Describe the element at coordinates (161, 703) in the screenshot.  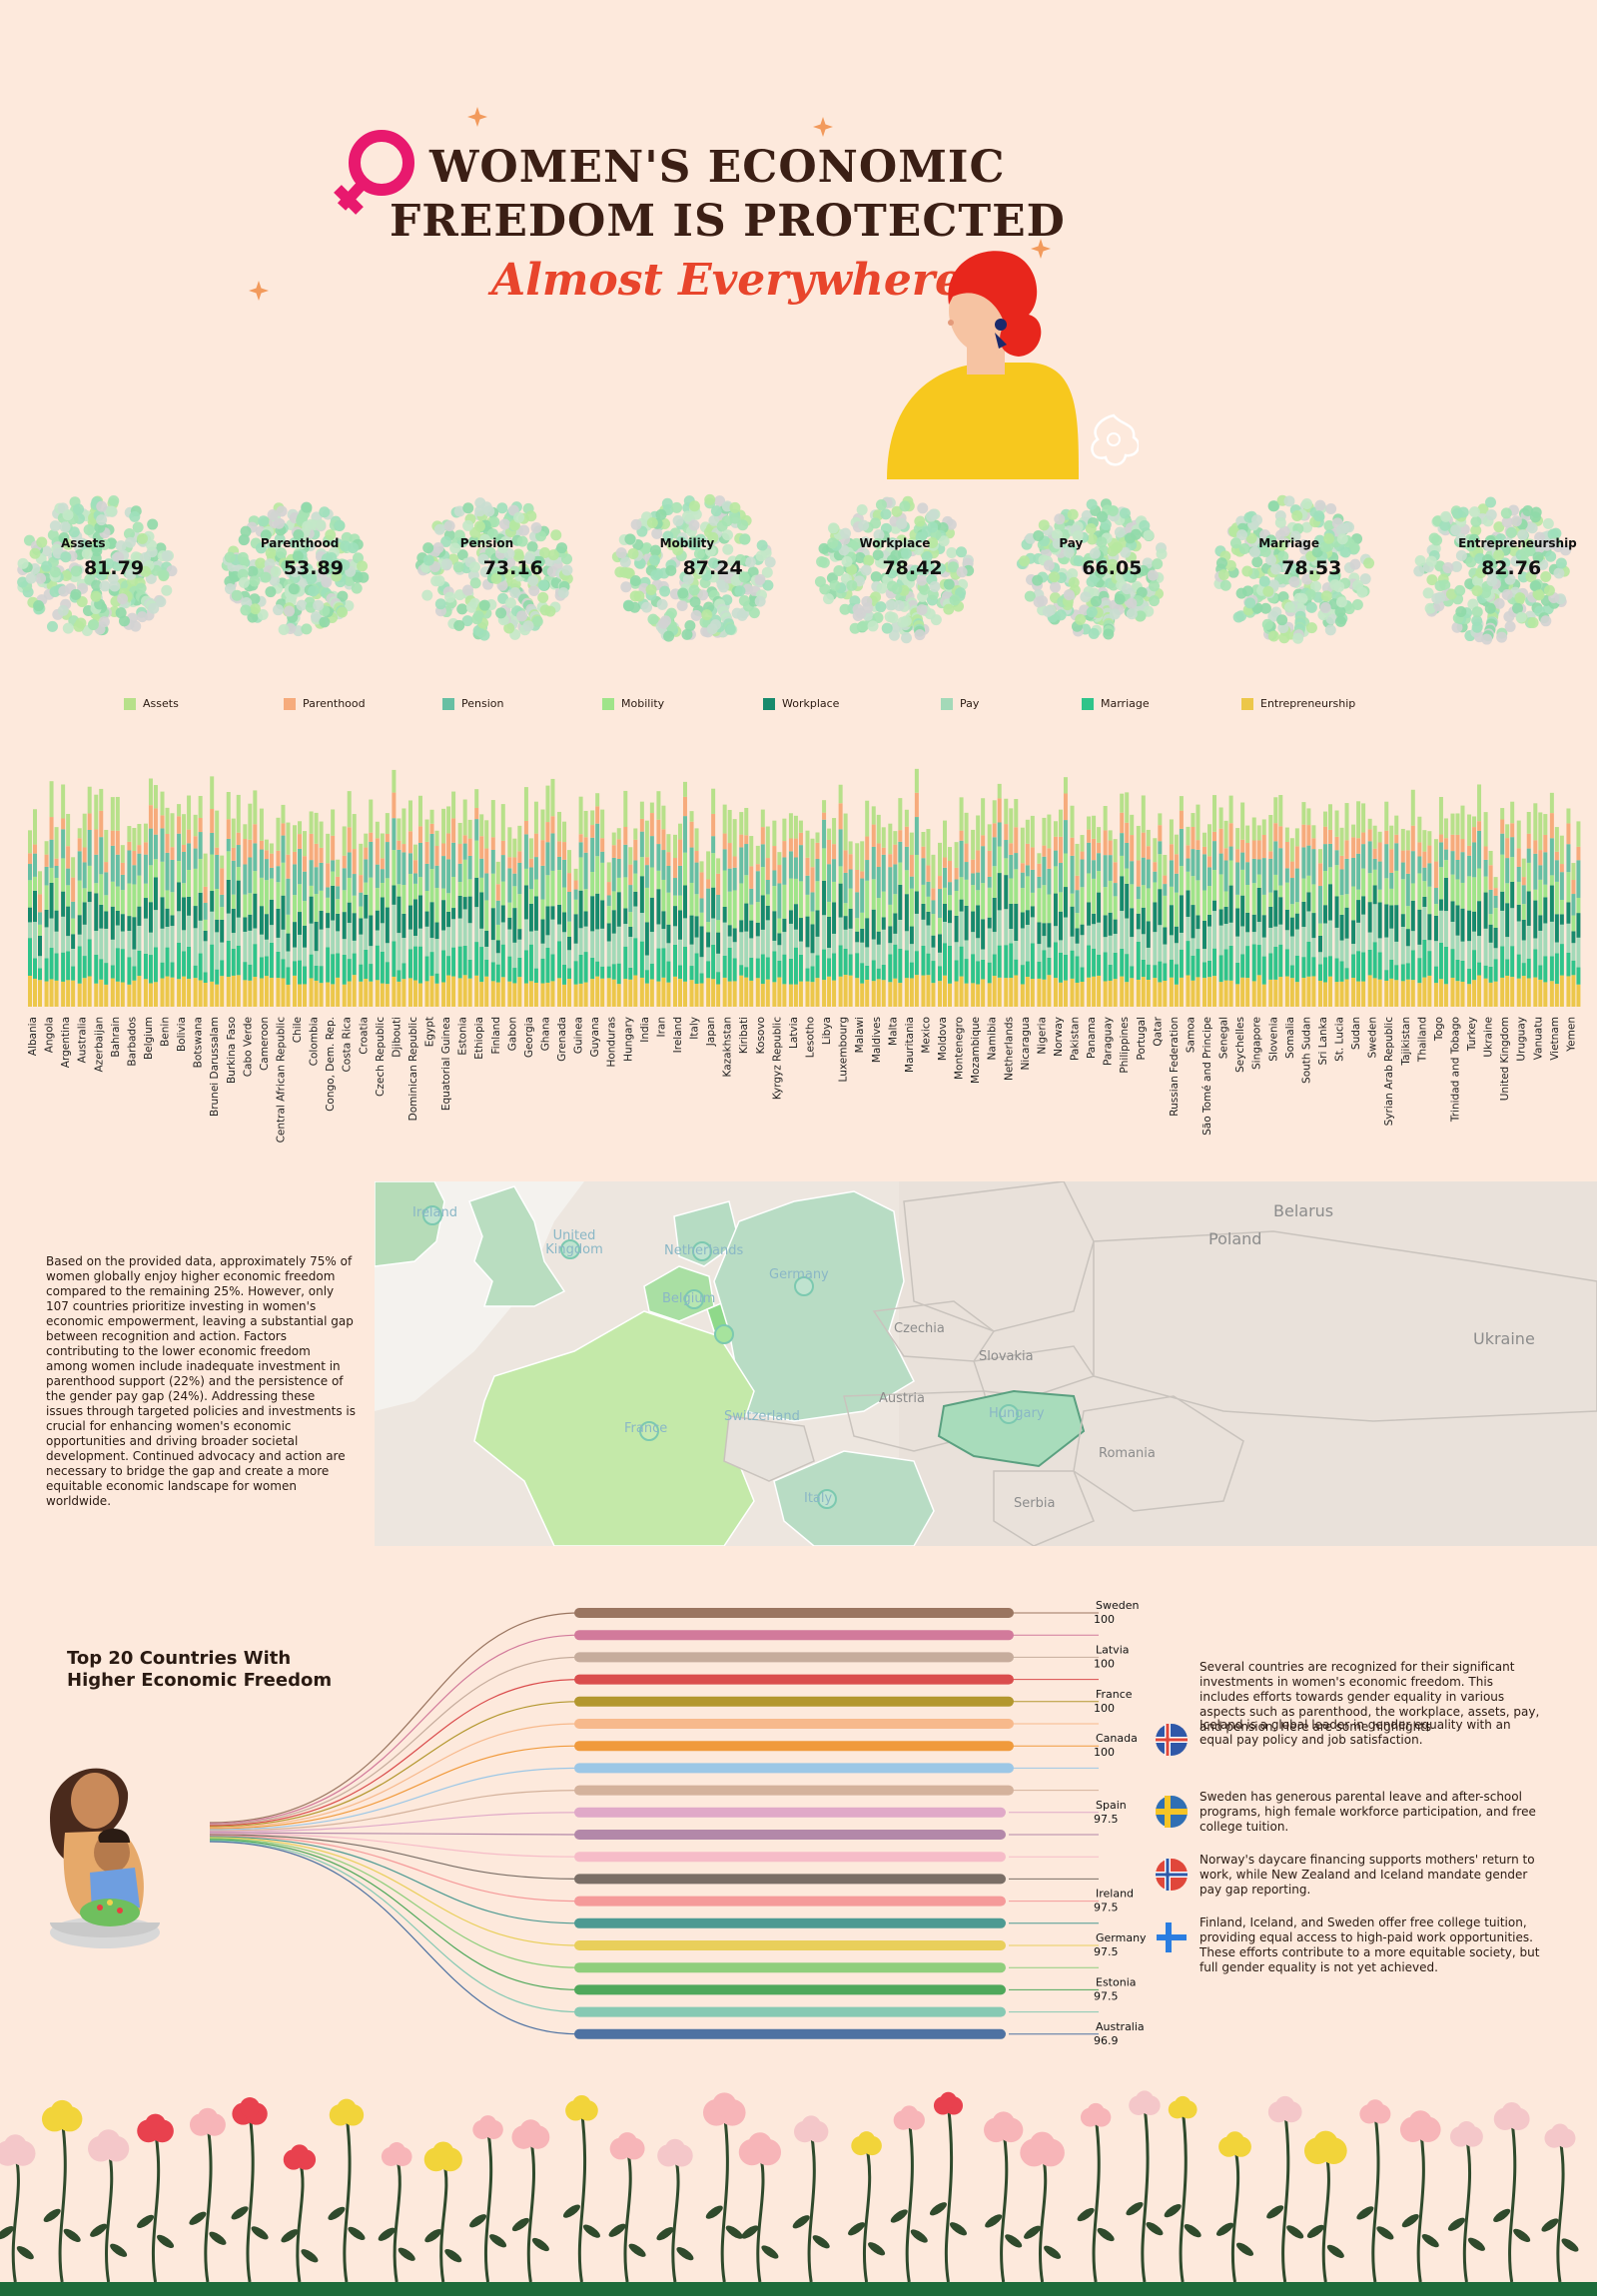
I see `legend-label: Assets` at that location.